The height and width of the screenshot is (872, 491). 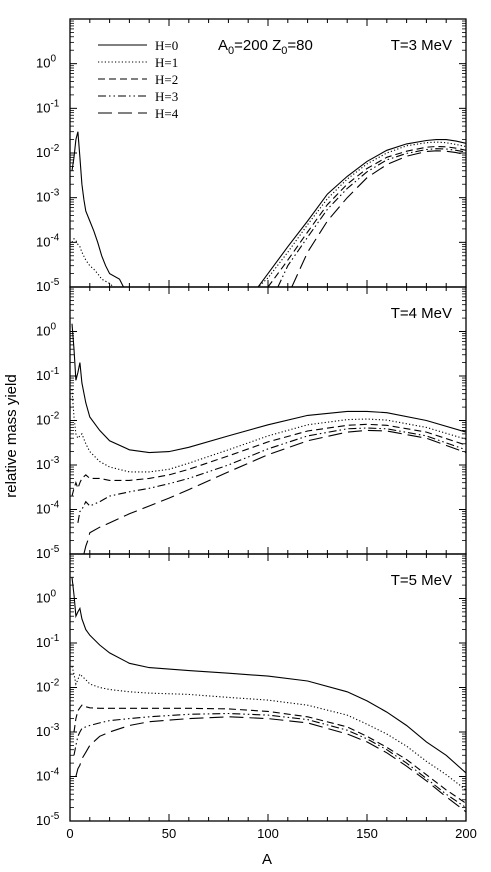 What do you see at coordinates (421, 580) in the screenshot?
I see `temperature-label: T=5 MeV` at bounding box center [421, 580].